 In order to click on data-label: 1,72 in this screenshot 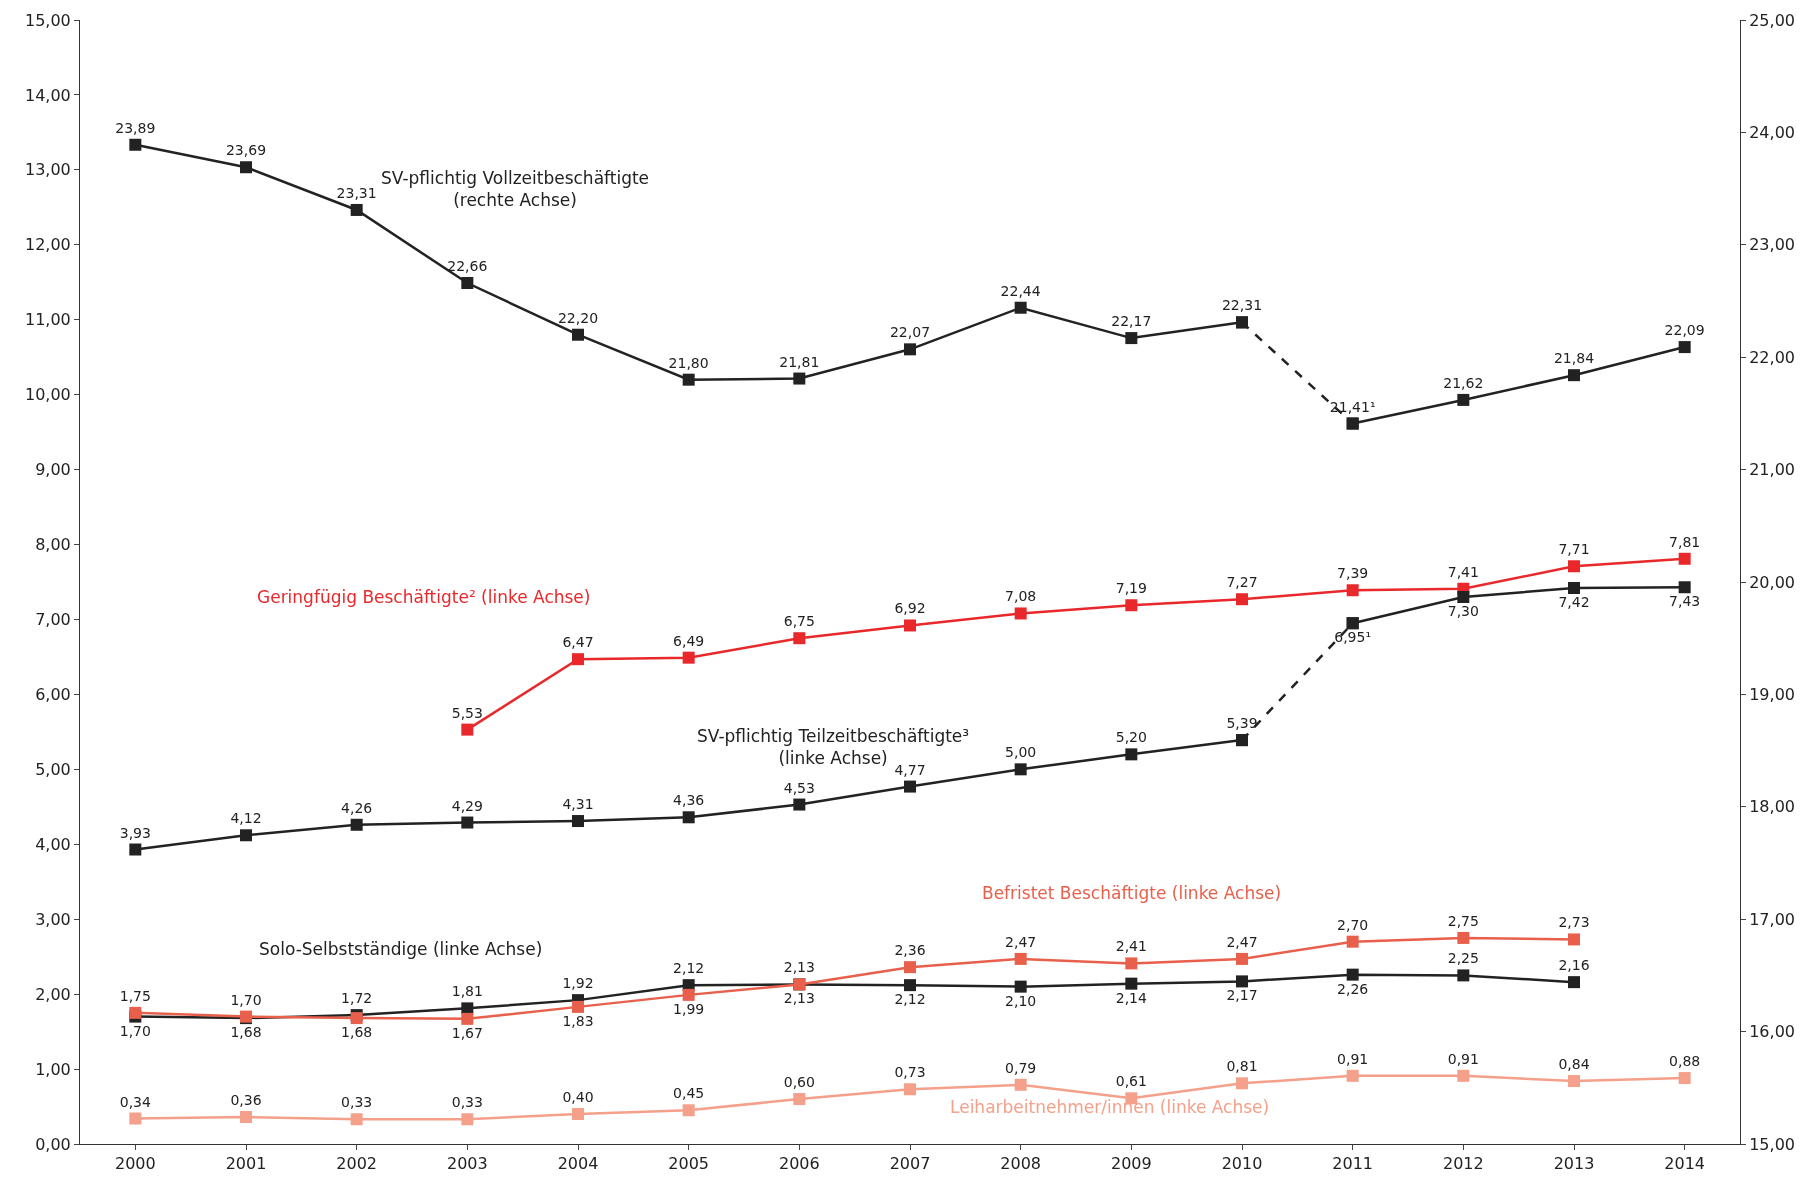, I will do `click(357, 998)`.